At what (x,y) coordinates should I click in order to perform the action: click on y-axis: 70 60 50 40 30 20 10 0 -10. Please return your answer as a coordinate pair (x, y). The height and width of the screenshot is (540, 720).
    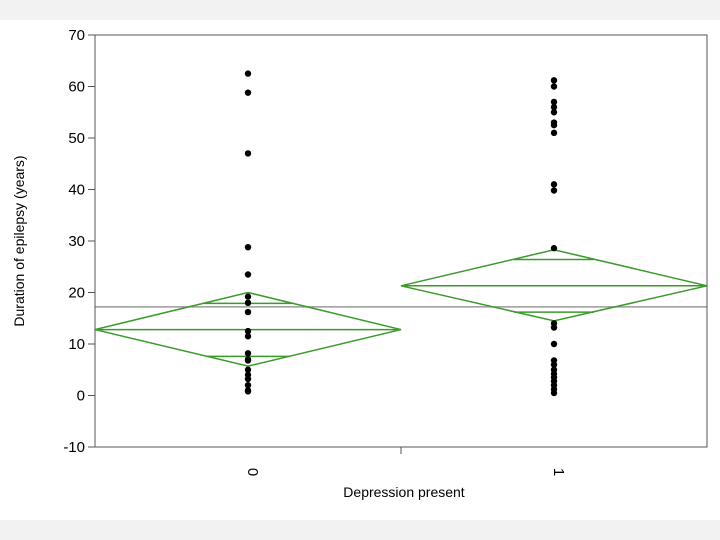
    Looking at the image, I should click on (79, 241).